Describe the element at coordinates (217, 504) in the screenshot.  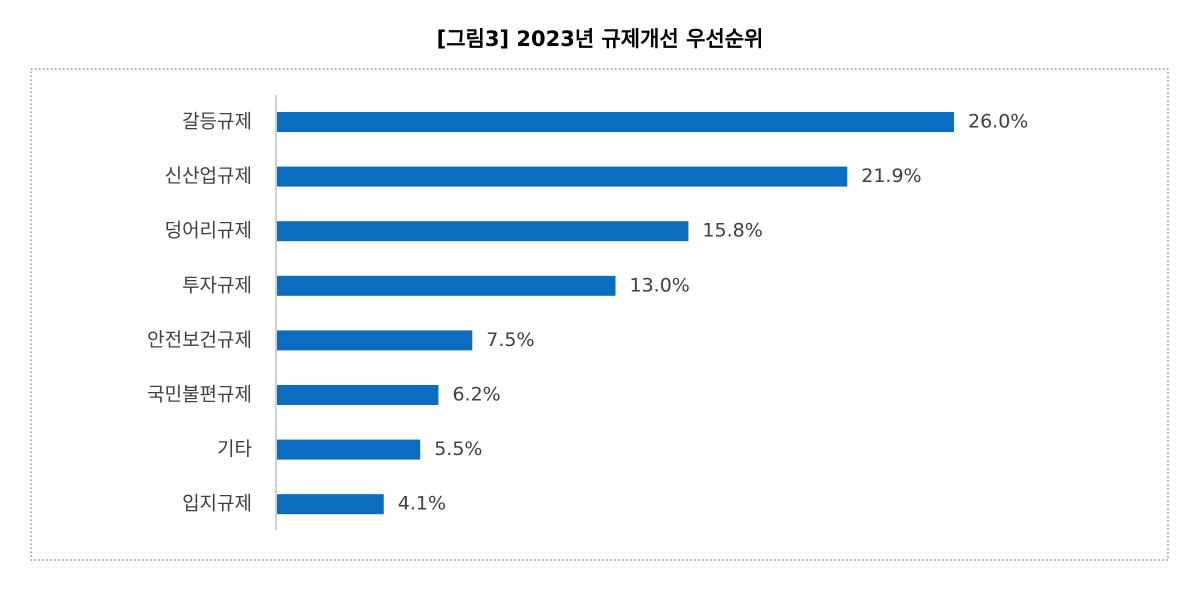
I see `y-tick-label: 입지규제` at that location.